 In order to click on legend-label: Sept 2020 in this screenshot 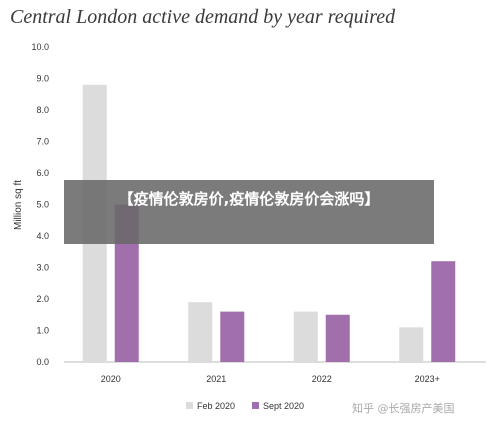, I will do `click(283, 406)`.